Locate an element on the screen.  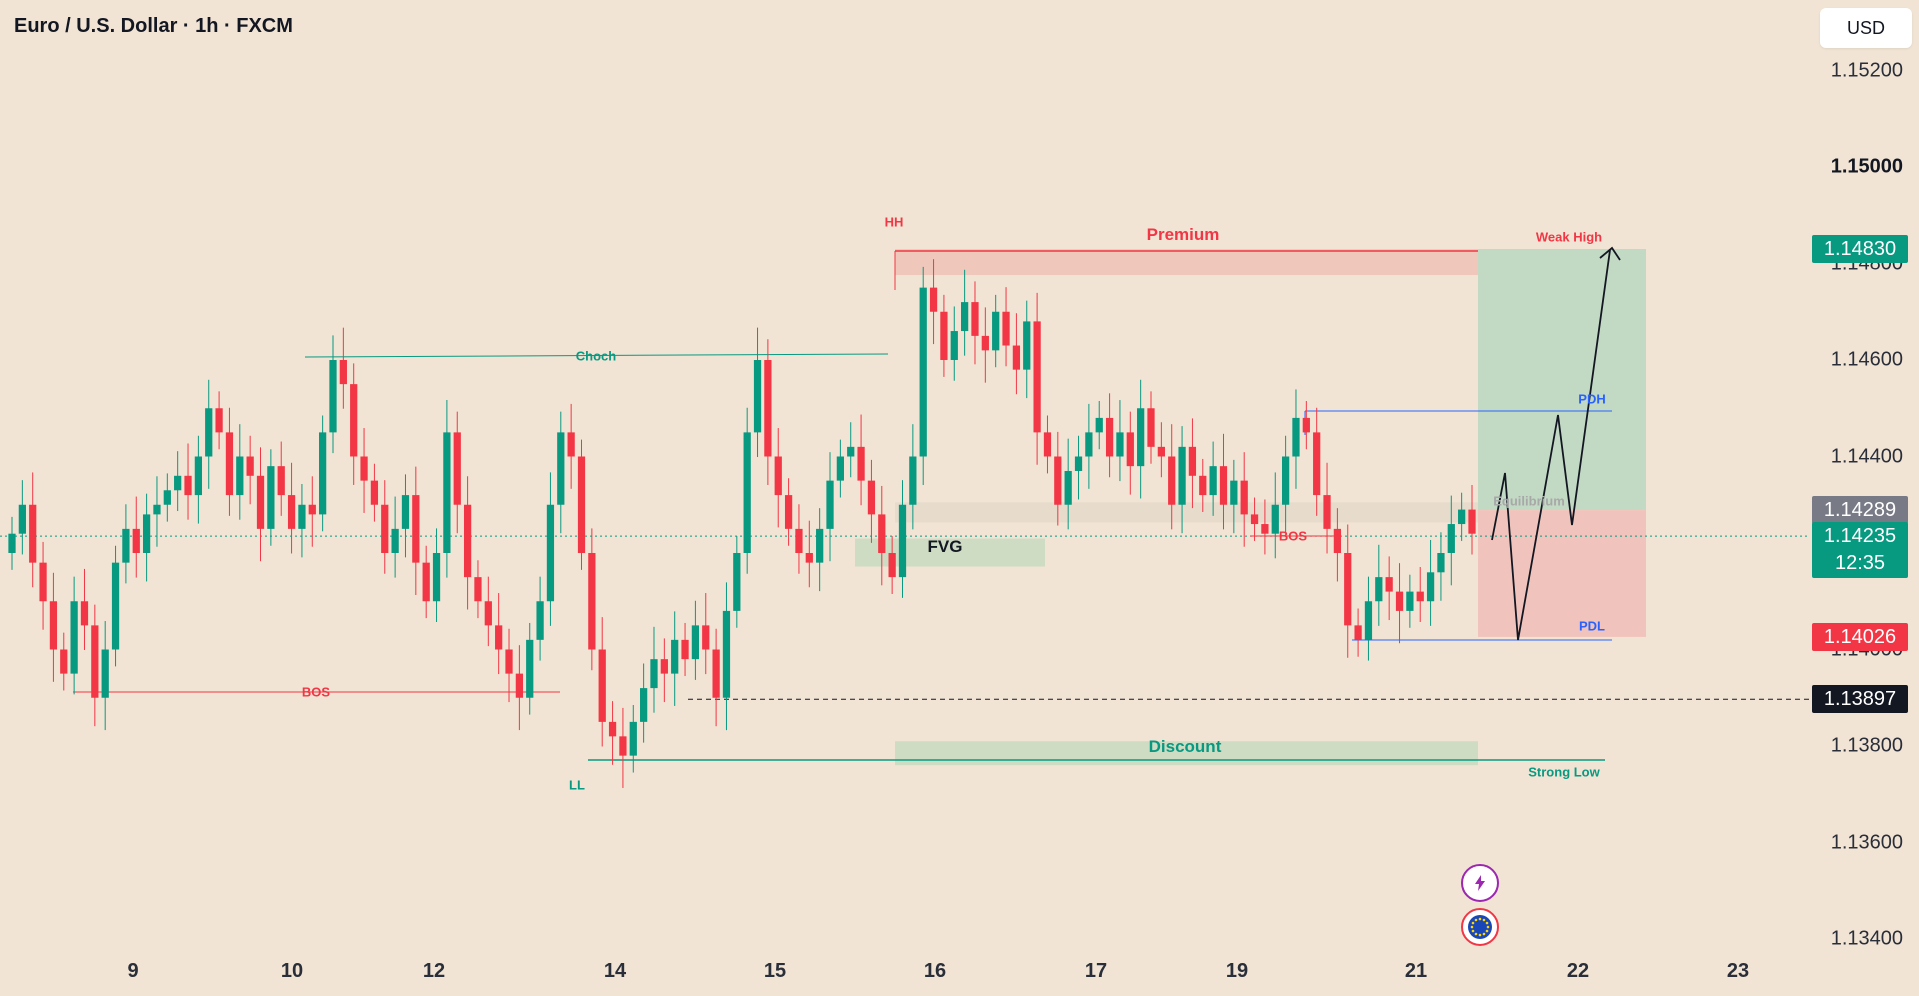
lightning-bolt-icon is located at coordinates (1480, 883).